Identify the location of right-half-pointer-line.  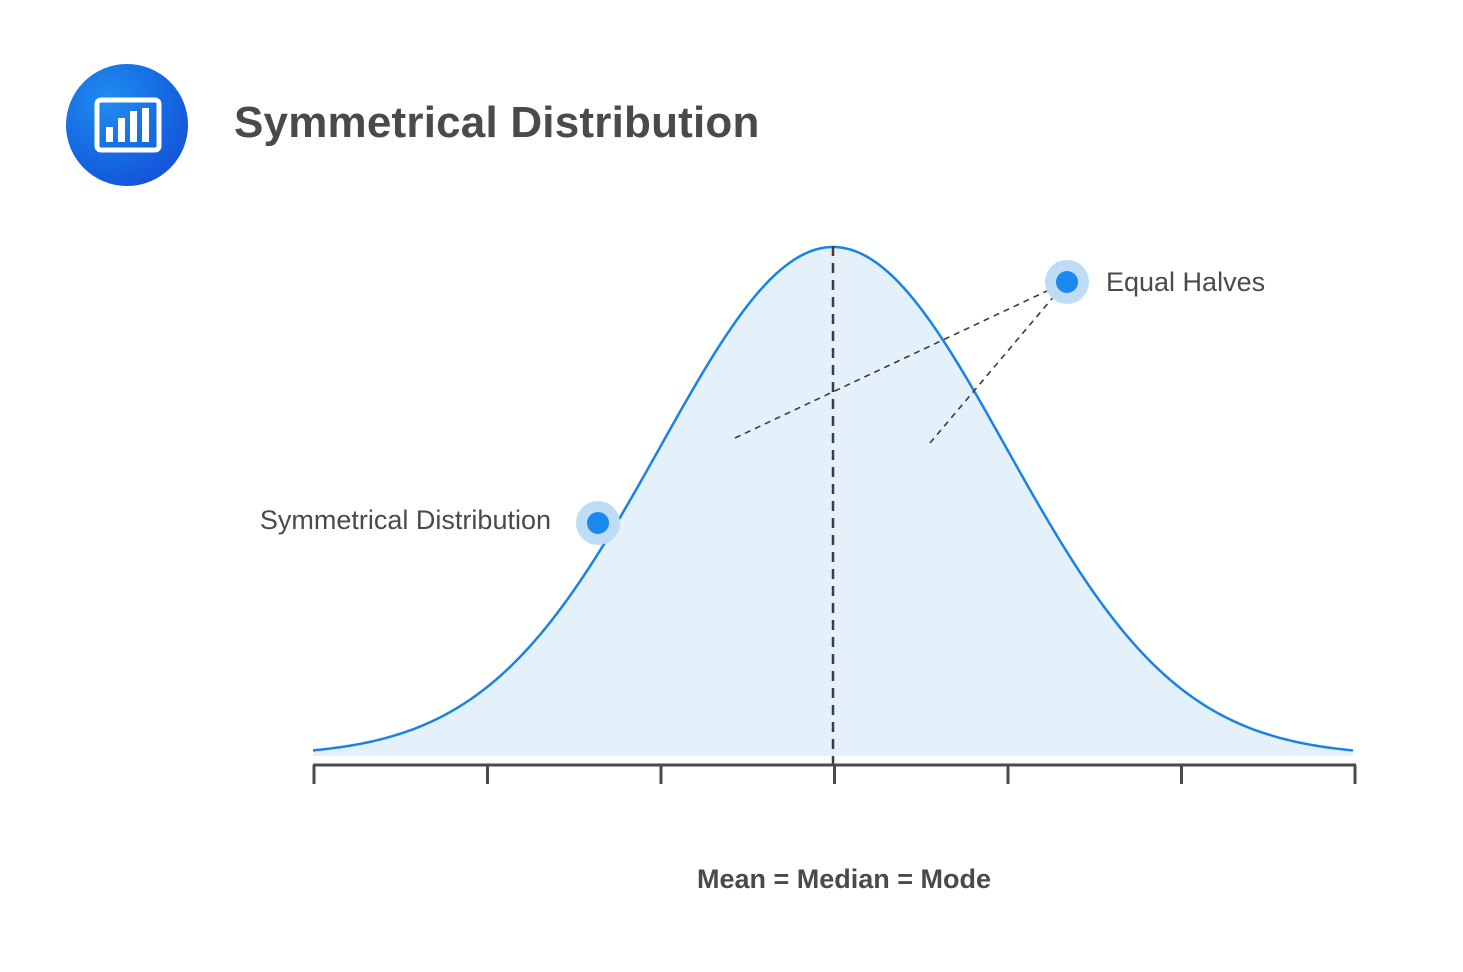
(998, 362).